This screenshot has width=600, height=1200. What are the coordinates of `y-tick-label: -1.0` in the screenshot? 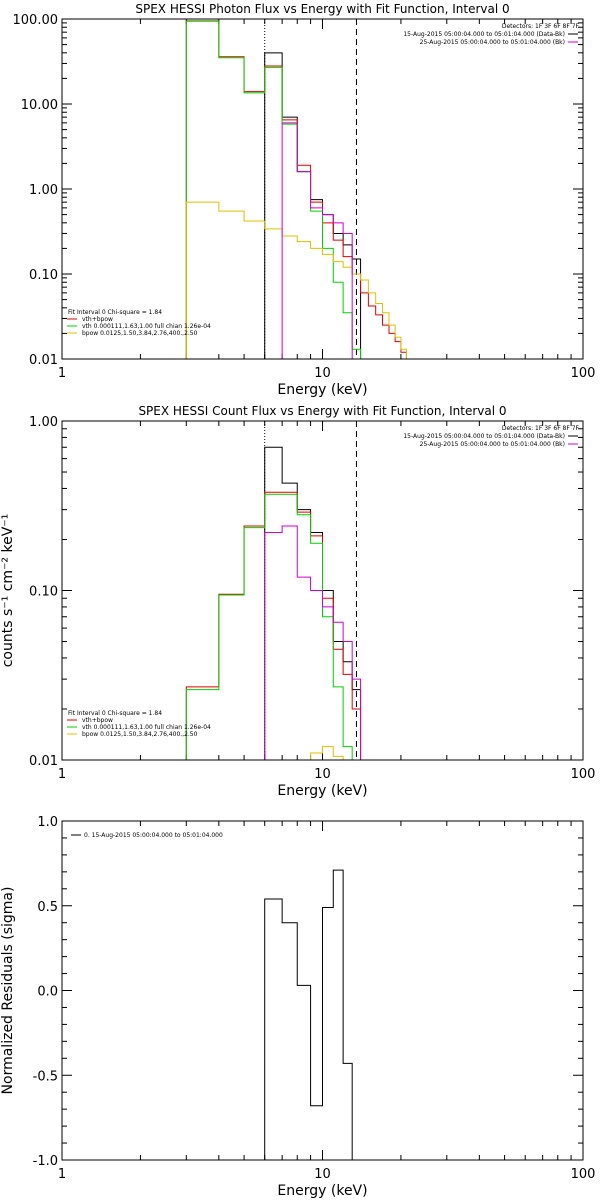 It's located at (45, 1161).